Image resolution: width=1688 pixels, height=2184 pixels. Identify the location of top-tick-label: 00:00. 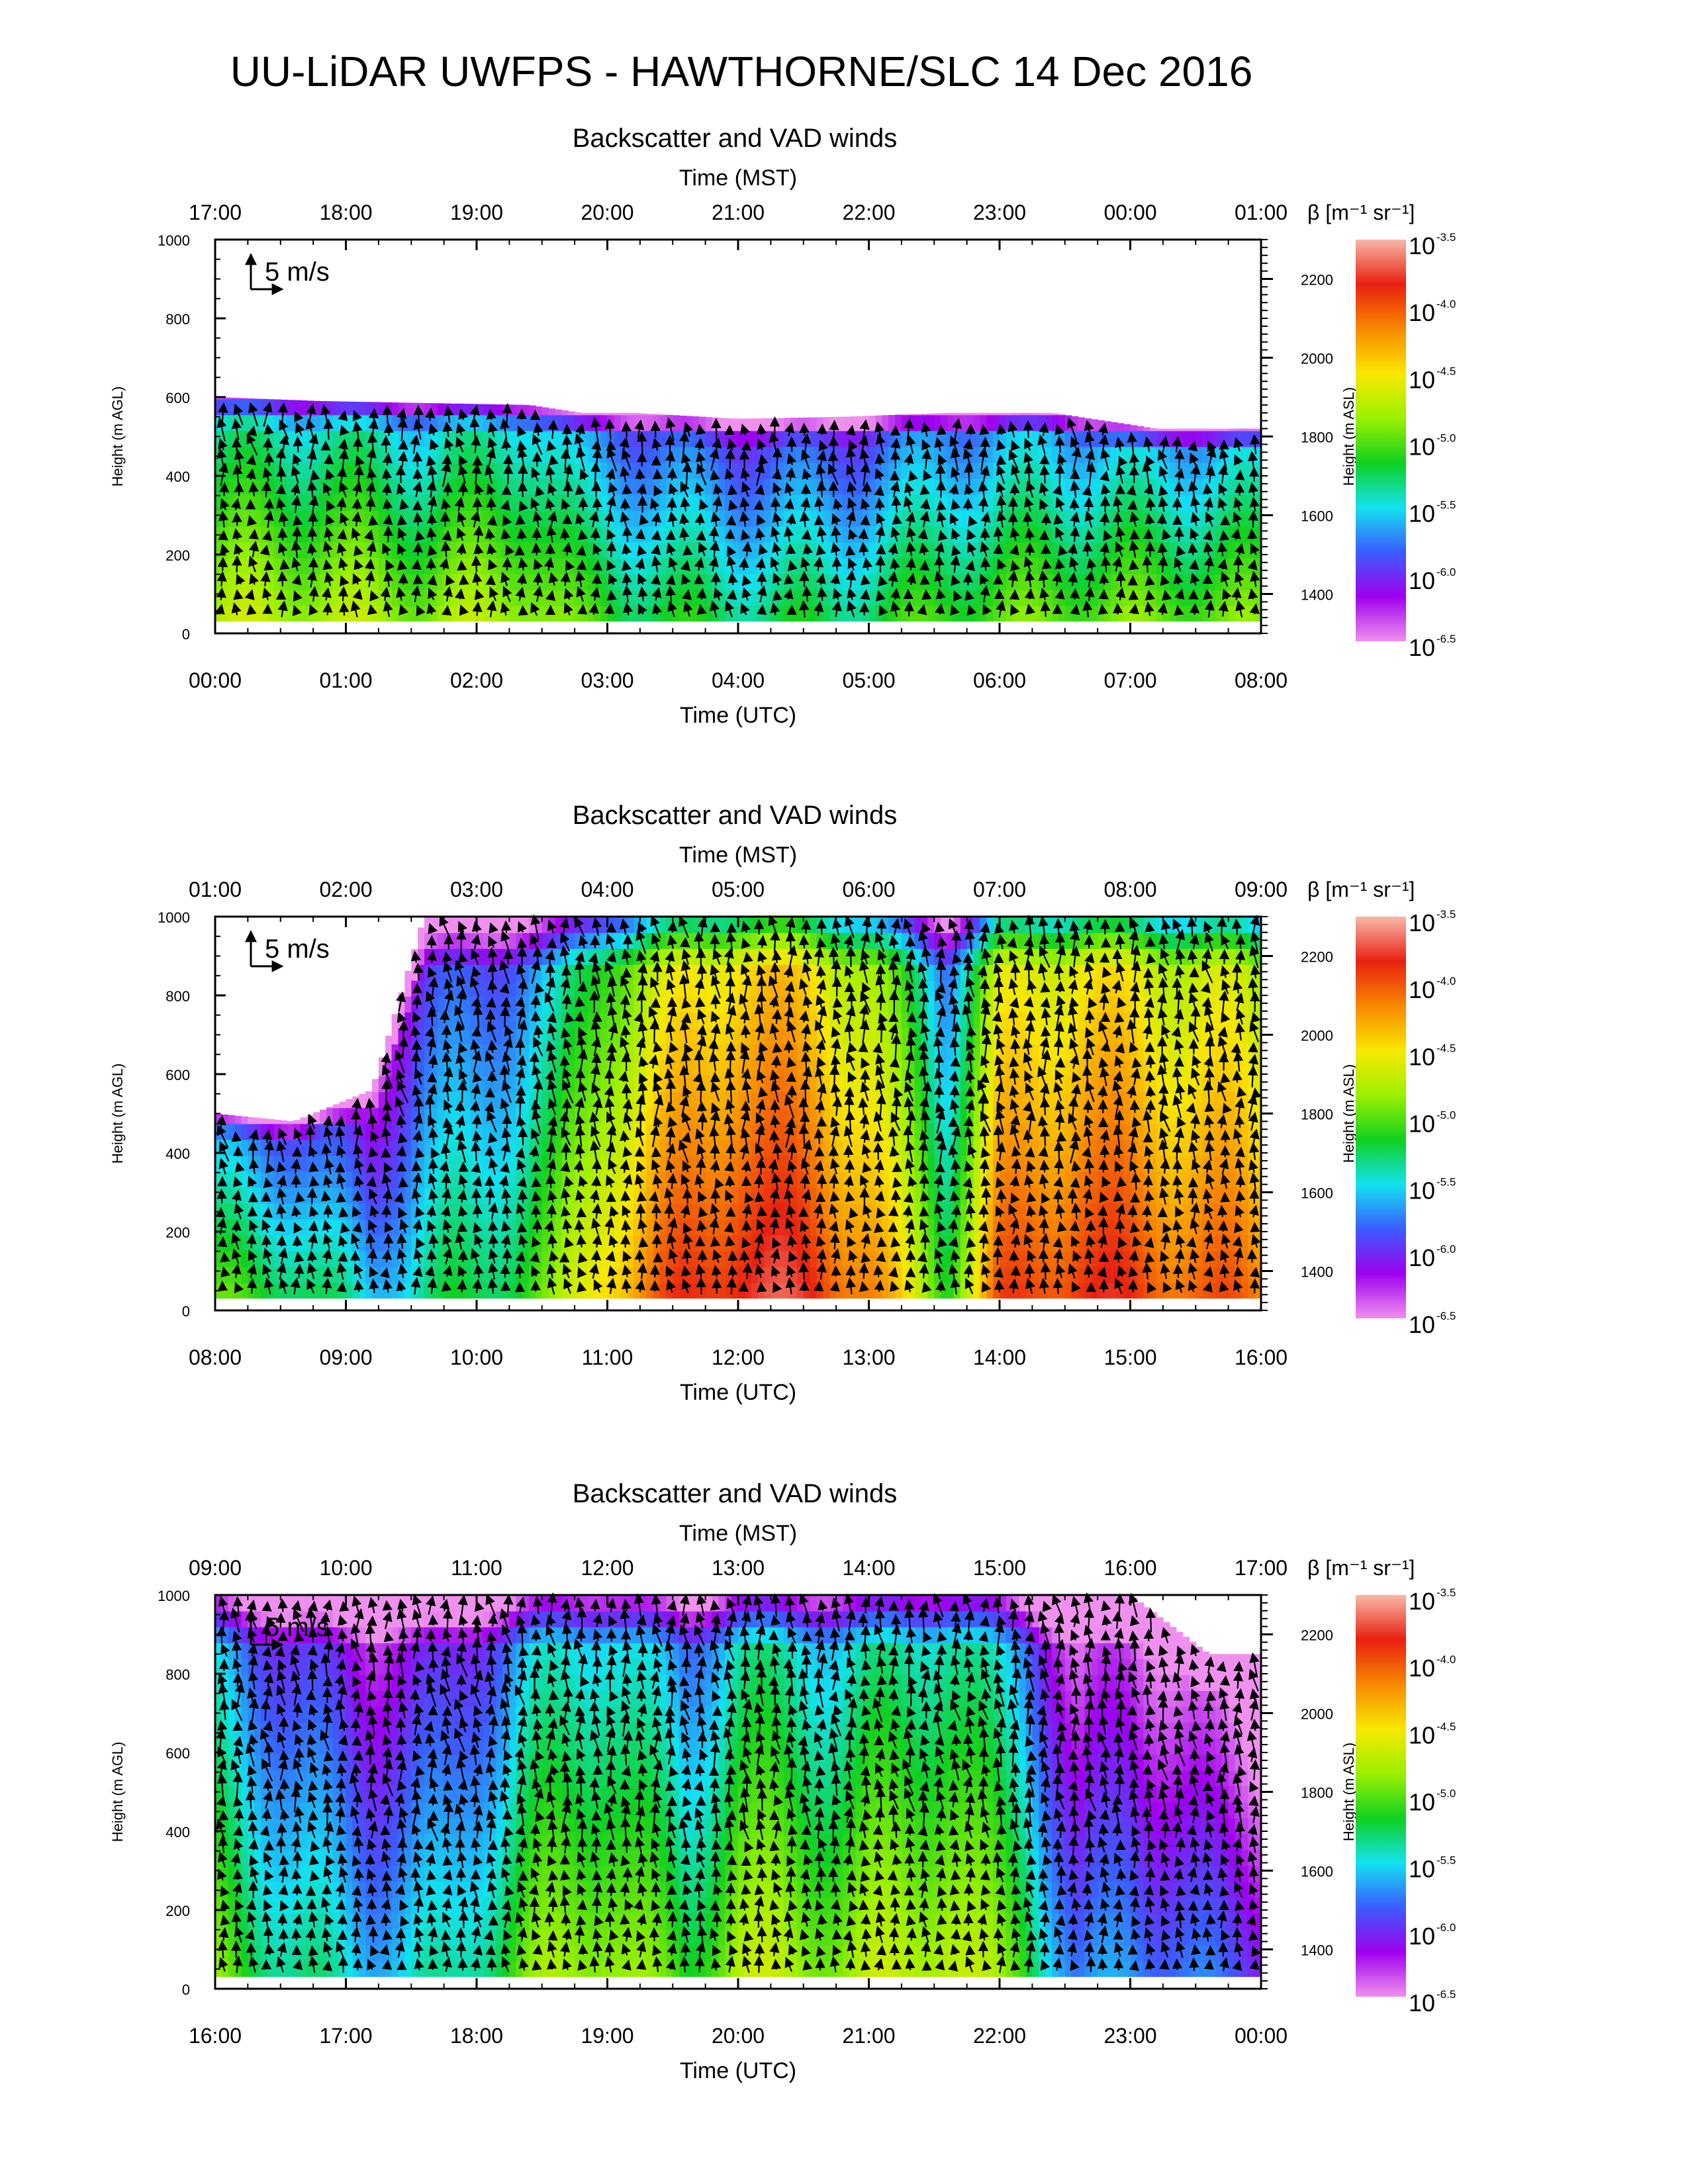
(1129, 213).